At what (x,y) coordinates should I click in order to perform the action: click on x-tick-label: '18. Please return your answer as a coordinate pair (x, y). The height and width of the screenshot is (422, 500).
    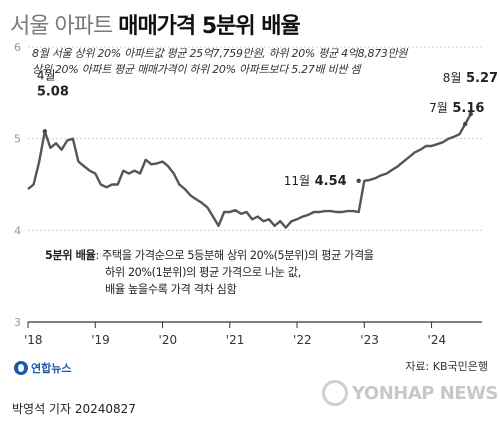
    Looking at the image, I should click on (33, 340).